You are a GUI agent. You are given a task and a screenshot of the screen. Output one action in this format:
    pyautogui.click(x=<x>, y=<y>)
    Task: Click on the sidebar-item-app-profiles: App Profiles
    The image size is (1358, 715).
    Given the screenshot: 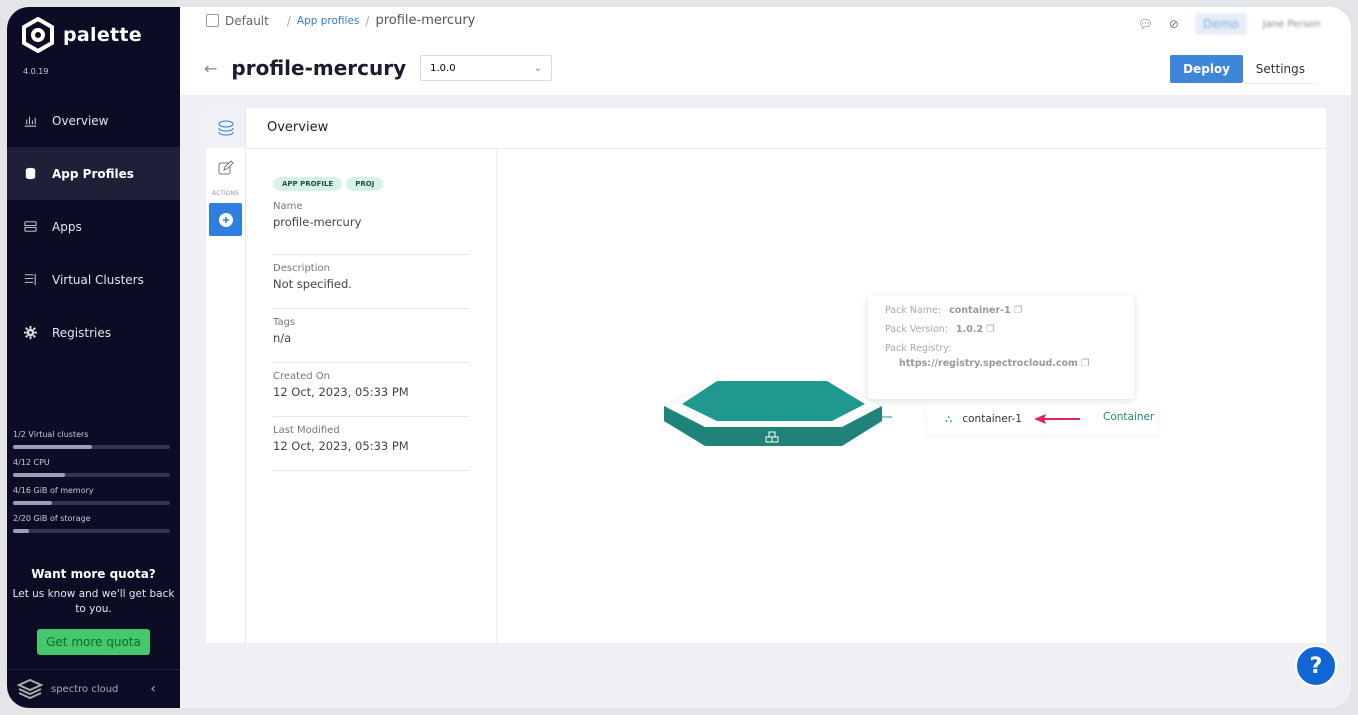 What is the action you would take?
    pyautogui.click(x=93, y=173)
    